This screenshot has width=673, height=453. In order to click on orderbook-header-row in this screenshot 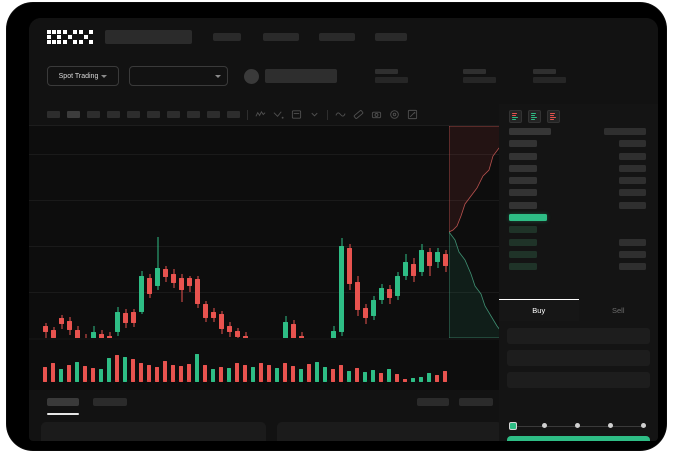, I will do `click(578, 132)`.